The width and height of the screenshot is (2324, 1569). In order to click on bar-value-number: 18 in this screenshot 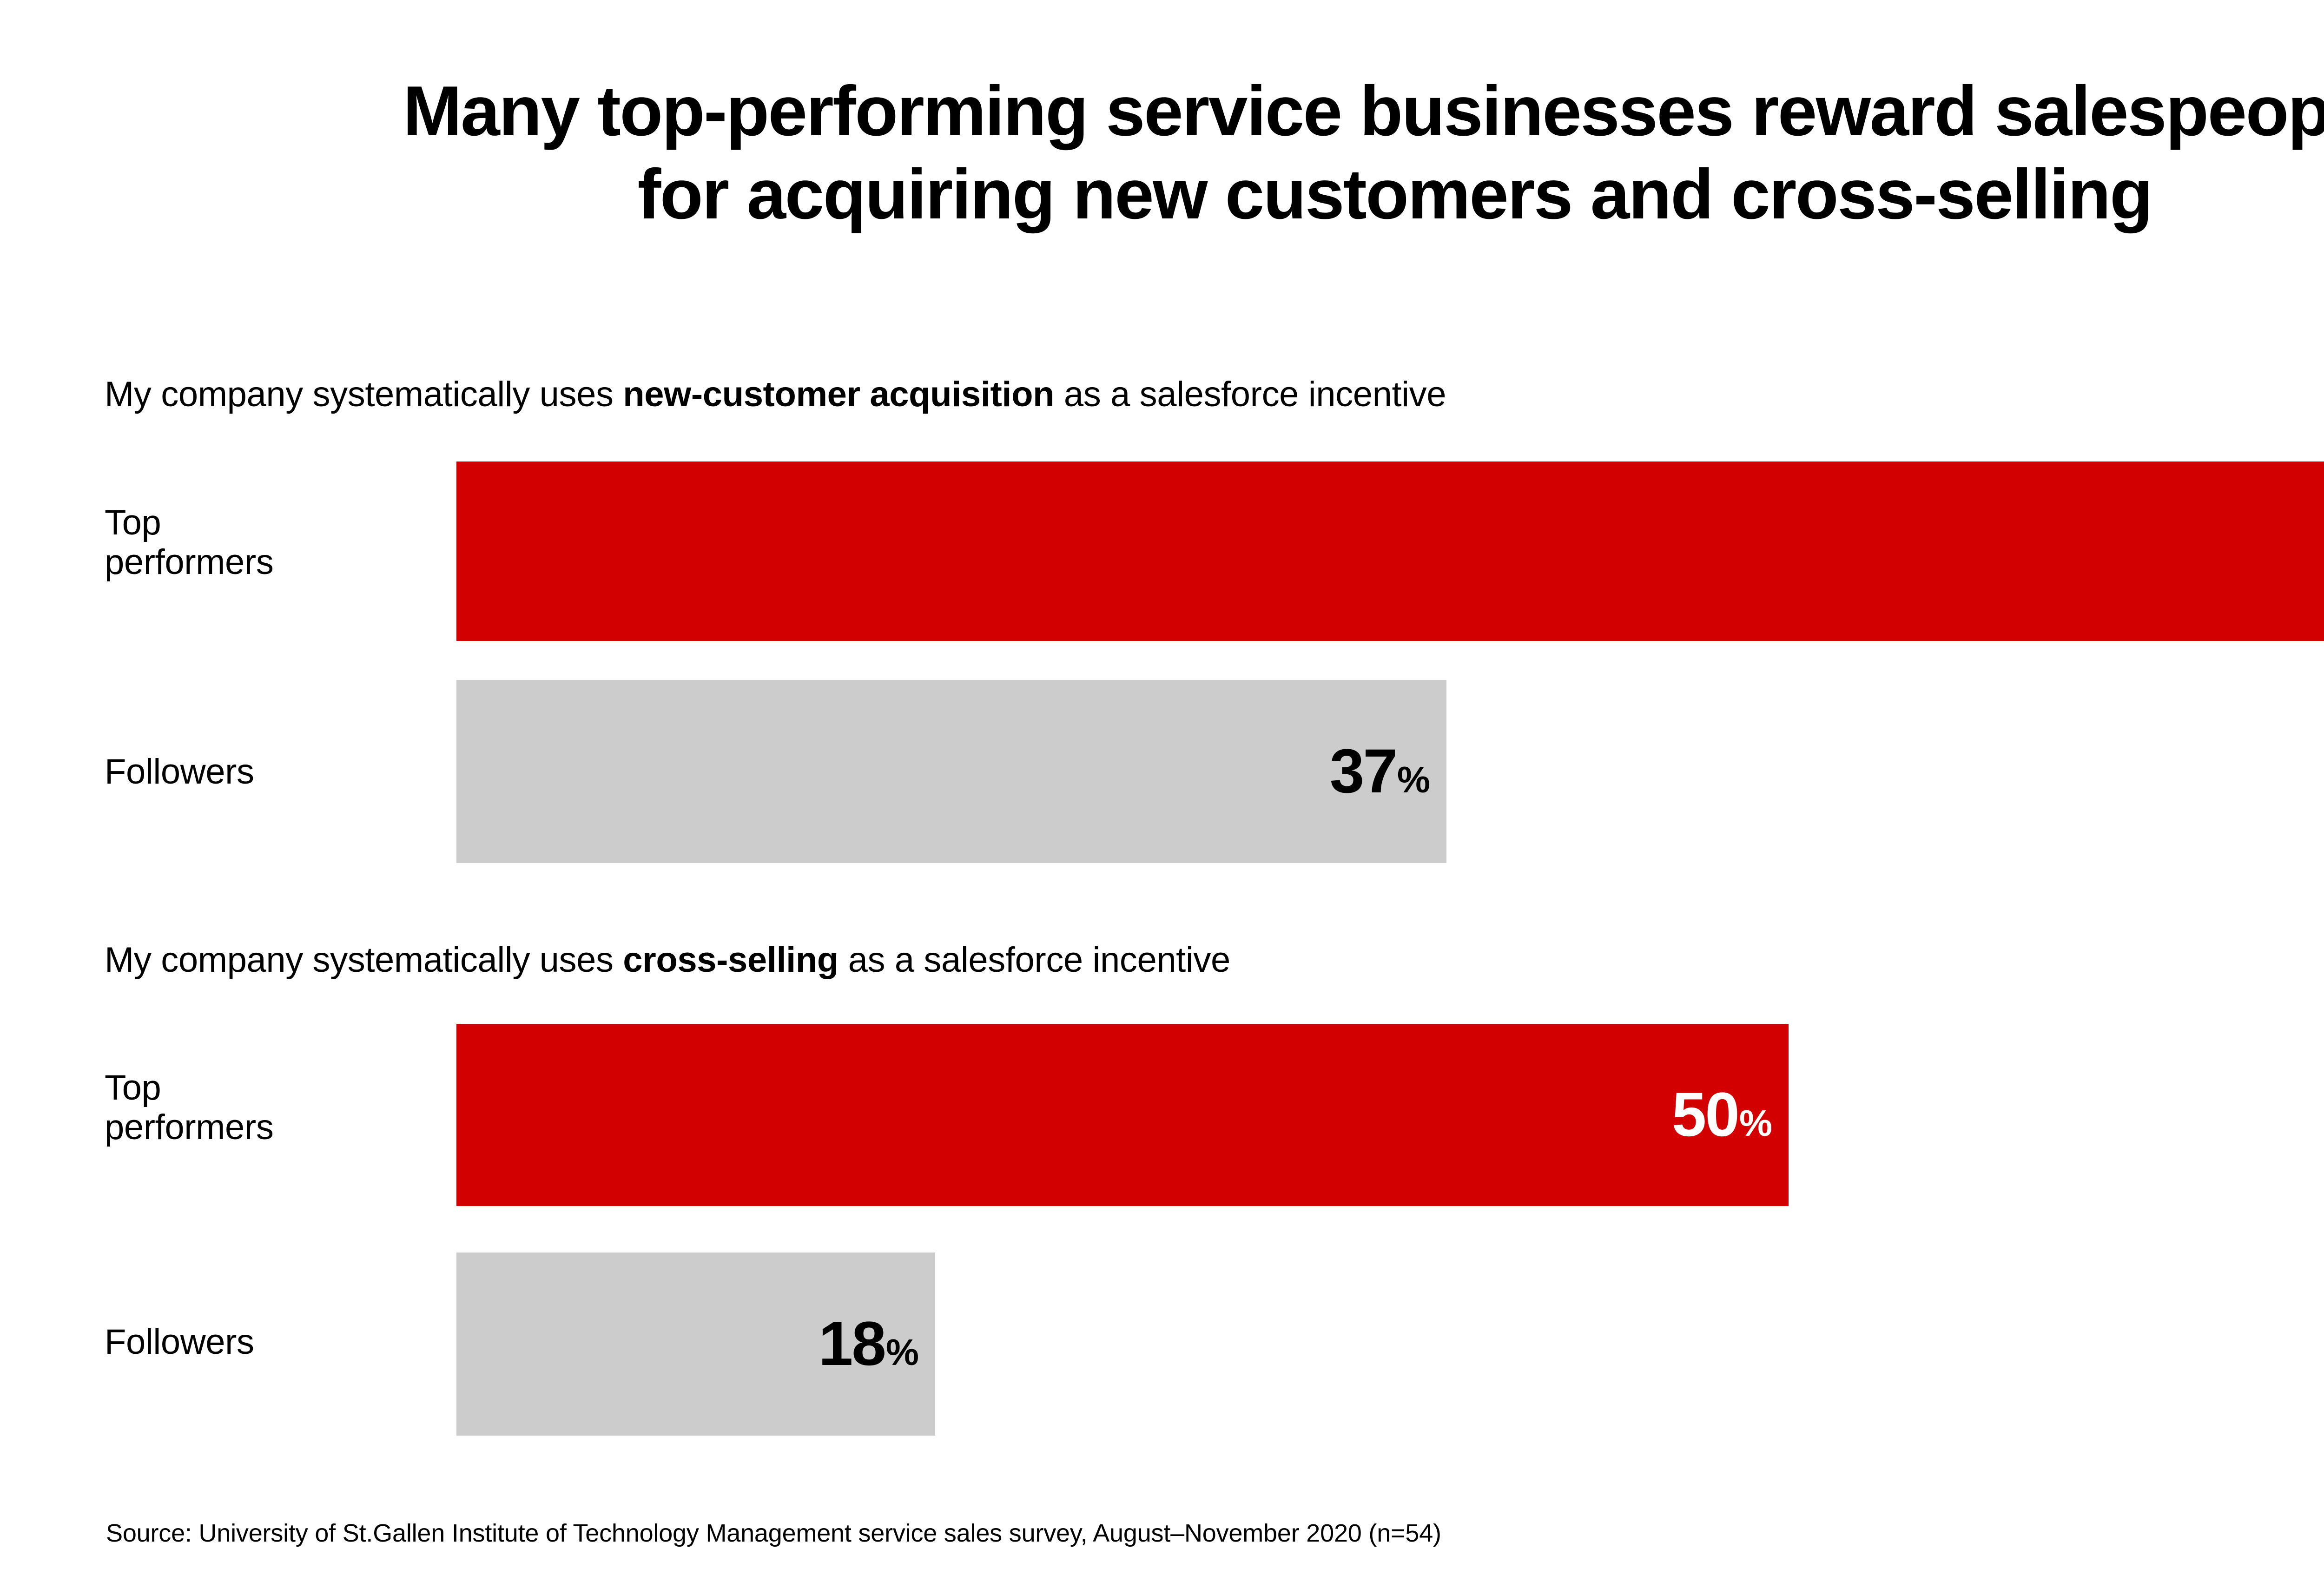, I will do `click(852, 1343)`.